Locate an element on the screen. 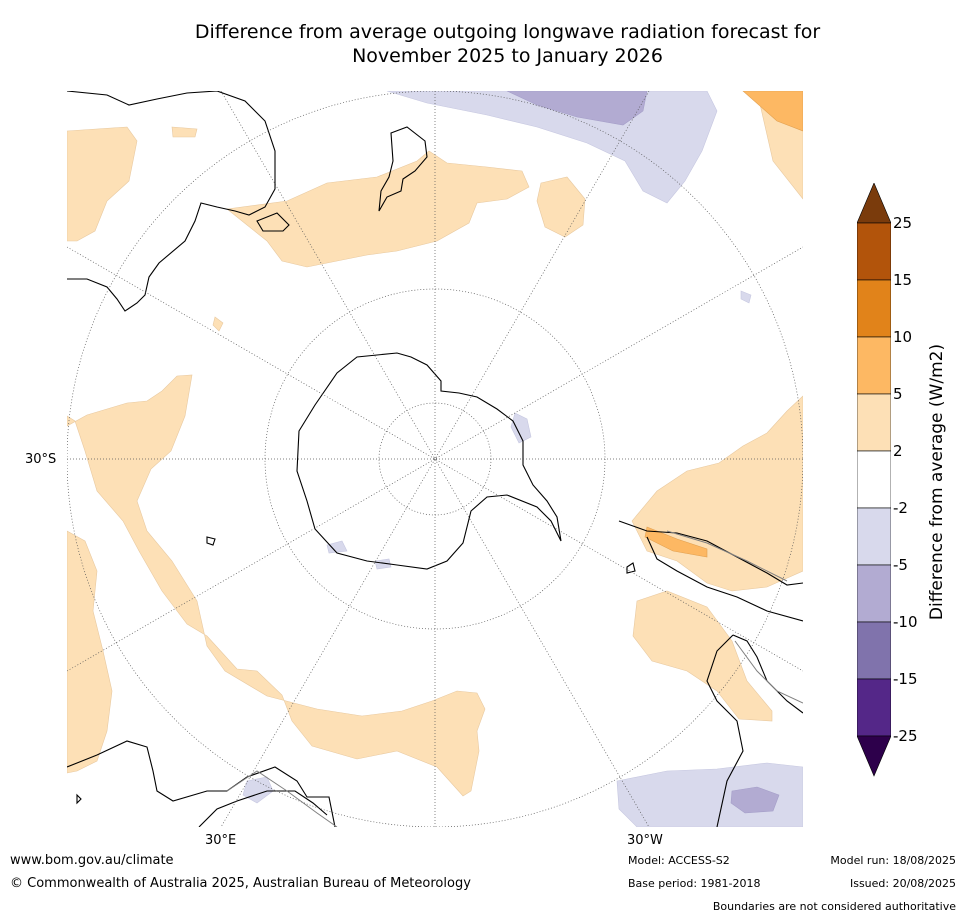 This screenshot has width=965, height=919. lon-label-30e: 30°E is located at coordinates (221, 840).